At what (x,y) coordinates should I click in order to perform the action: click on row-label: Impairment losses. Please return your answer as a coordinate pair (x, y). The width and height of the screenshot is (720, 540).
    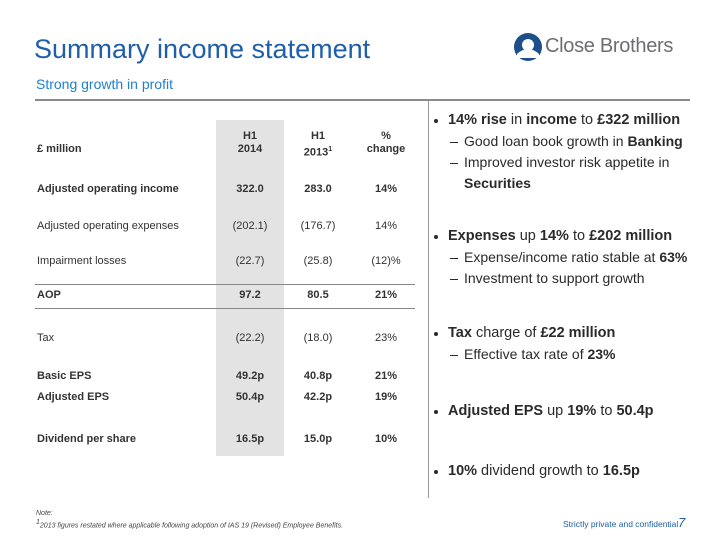
    Looking at the image, I should click on (82, 261).